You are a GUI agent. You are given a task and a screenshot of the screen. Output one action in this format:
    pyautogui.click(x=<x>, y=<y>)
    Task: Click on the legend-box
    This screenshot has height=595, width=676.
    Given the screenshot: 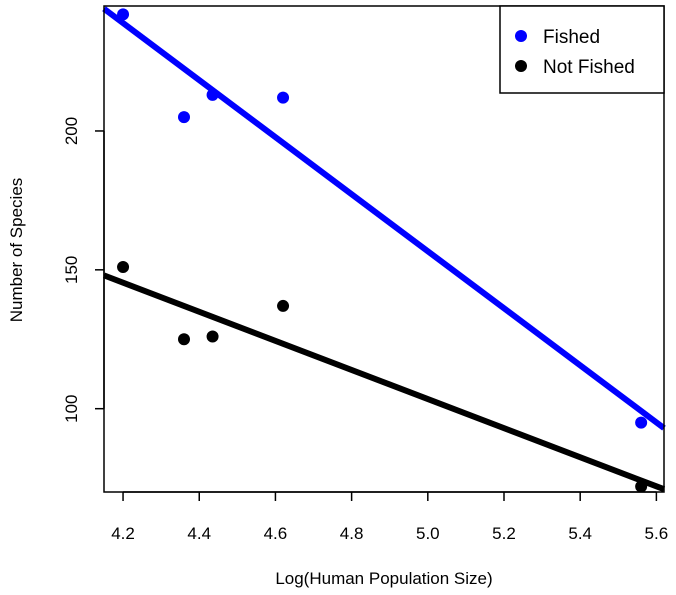 What is the action you would take?
    pyautogui.click(x=582, y=49)
    